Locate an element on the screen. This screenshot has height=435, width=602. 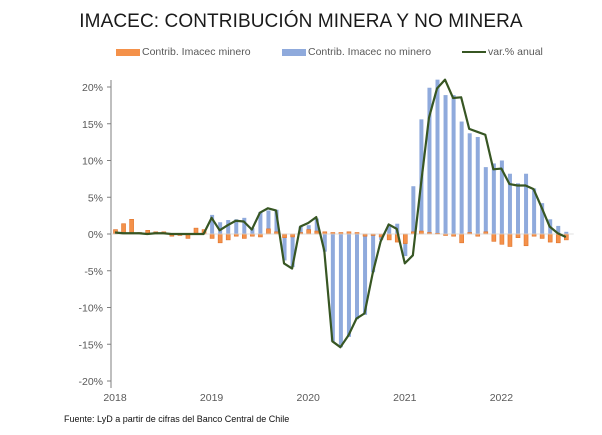
x-tick-label: 2018 is located at coordinates (115, 398).